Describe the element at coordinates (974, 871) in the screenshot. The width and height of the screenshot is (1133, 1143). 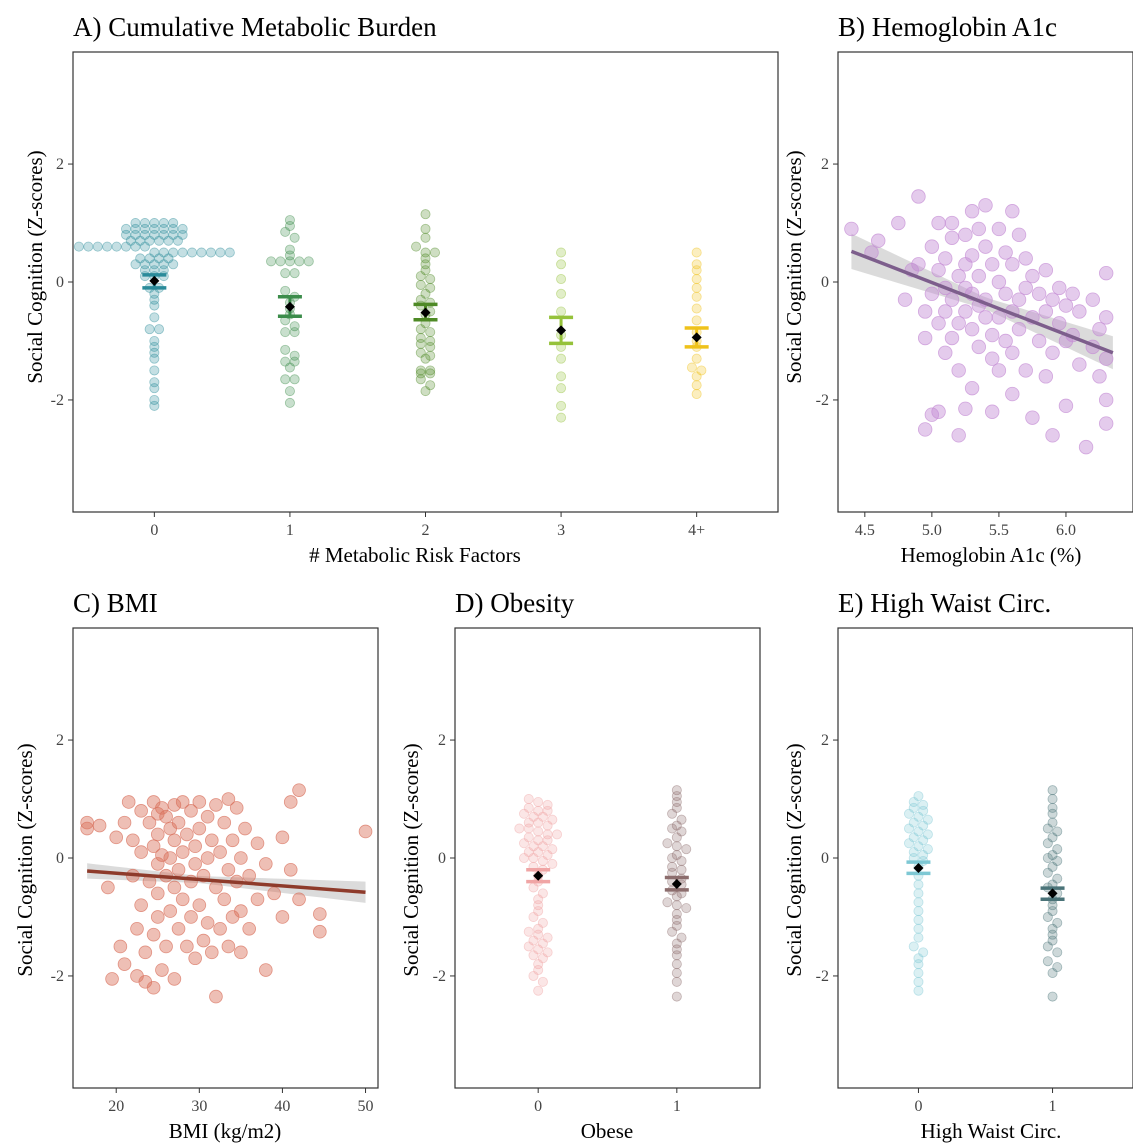
I see `panel-e-plot: -2 0 2 0 1` at that location.